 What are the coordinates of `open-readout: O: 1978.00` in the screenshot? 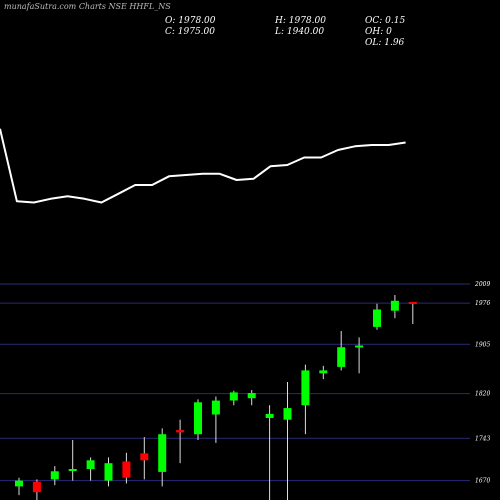 It's located at (190, 21).